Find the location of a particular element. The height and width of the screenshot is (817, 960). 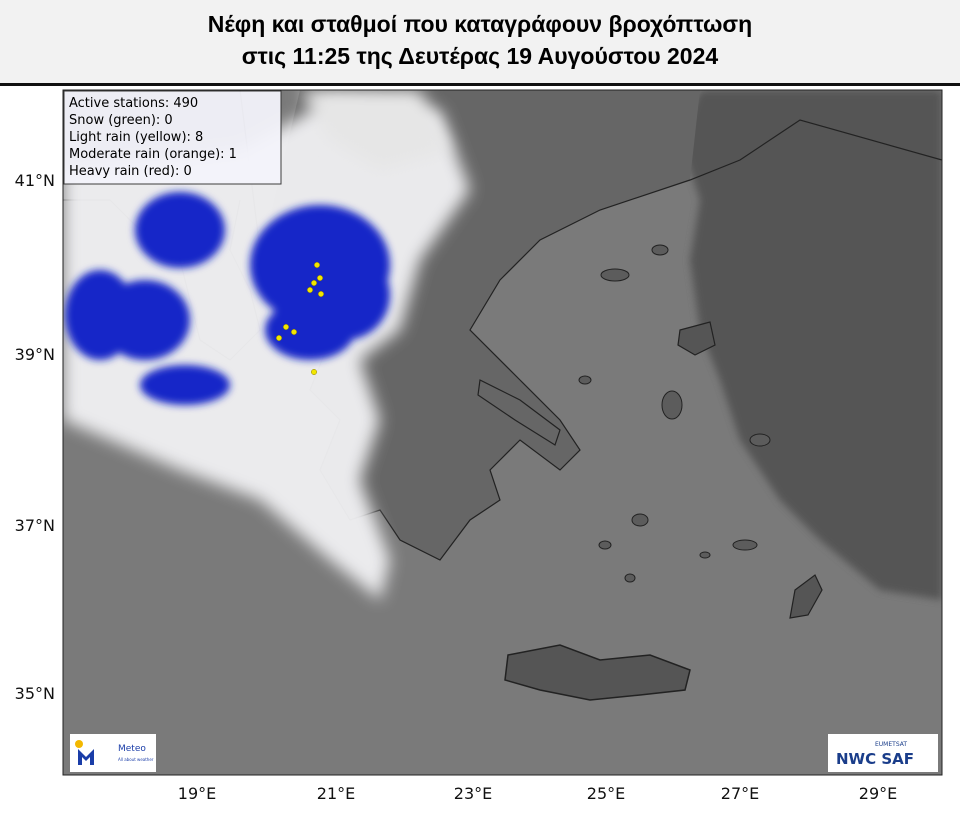

nwcsaf-logo: EUMETSAT NWC SAF is located at coordinates (883, 753).